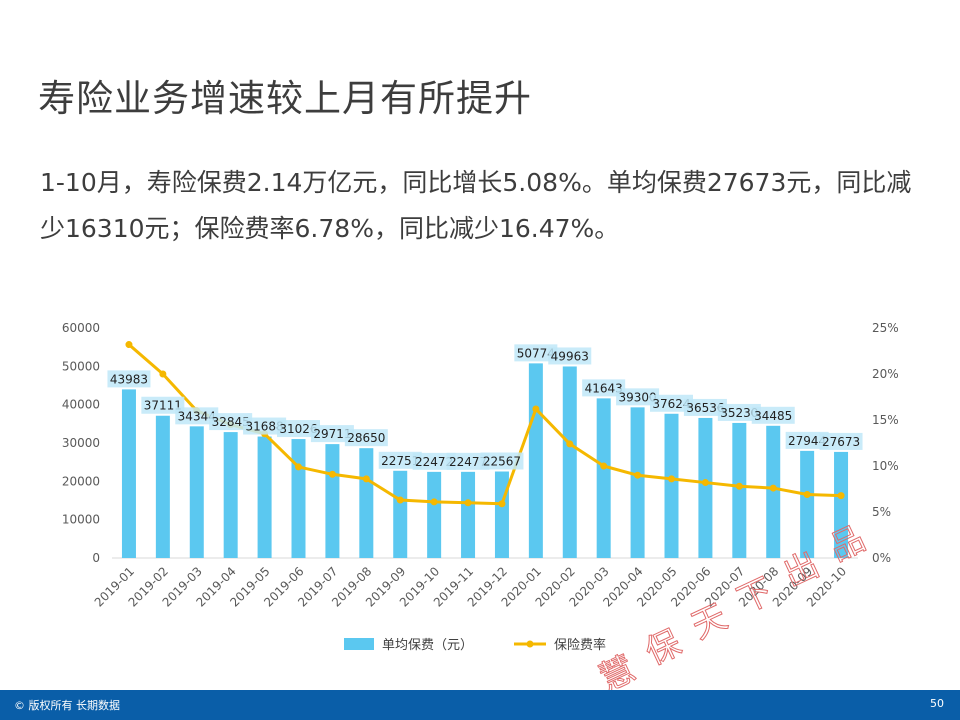 Image resolution: width=960 pixels, height=720 pixels. I want to click on y-left-tick-label: 30000, so click(81, 443).